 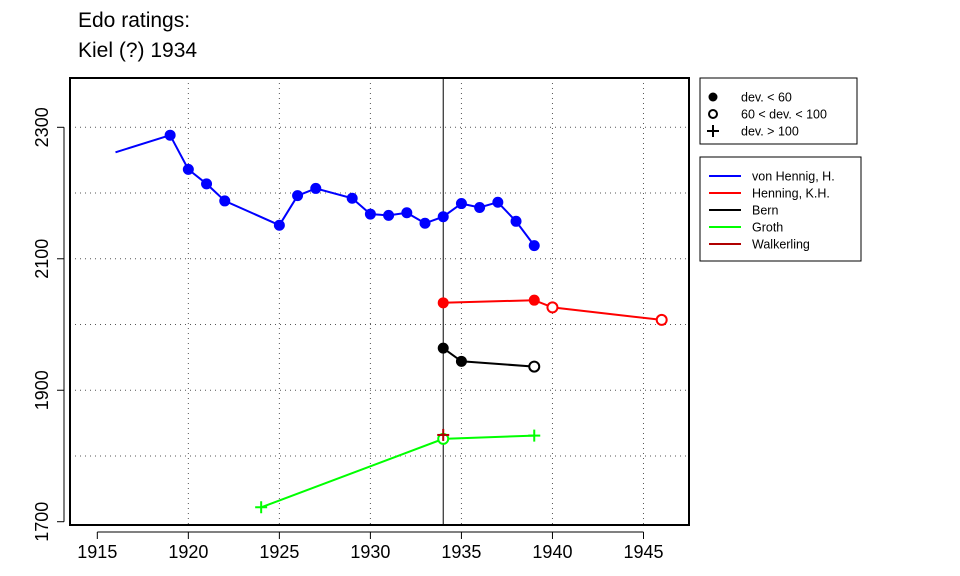 I want to click on open-circle-icon, so click(x=713, y=114).